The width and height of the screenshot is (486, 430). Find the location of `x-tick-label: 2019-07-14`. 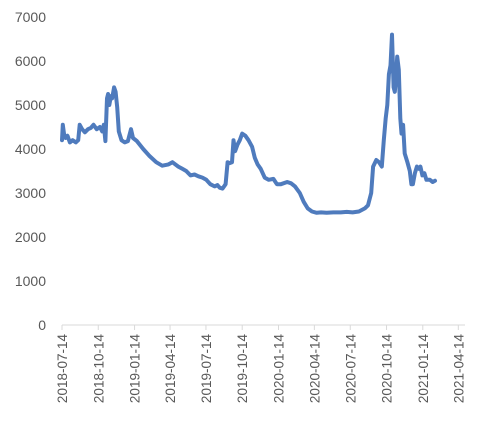

x-tick-label: 2019-07-14 is located at coordinates (206, 369).